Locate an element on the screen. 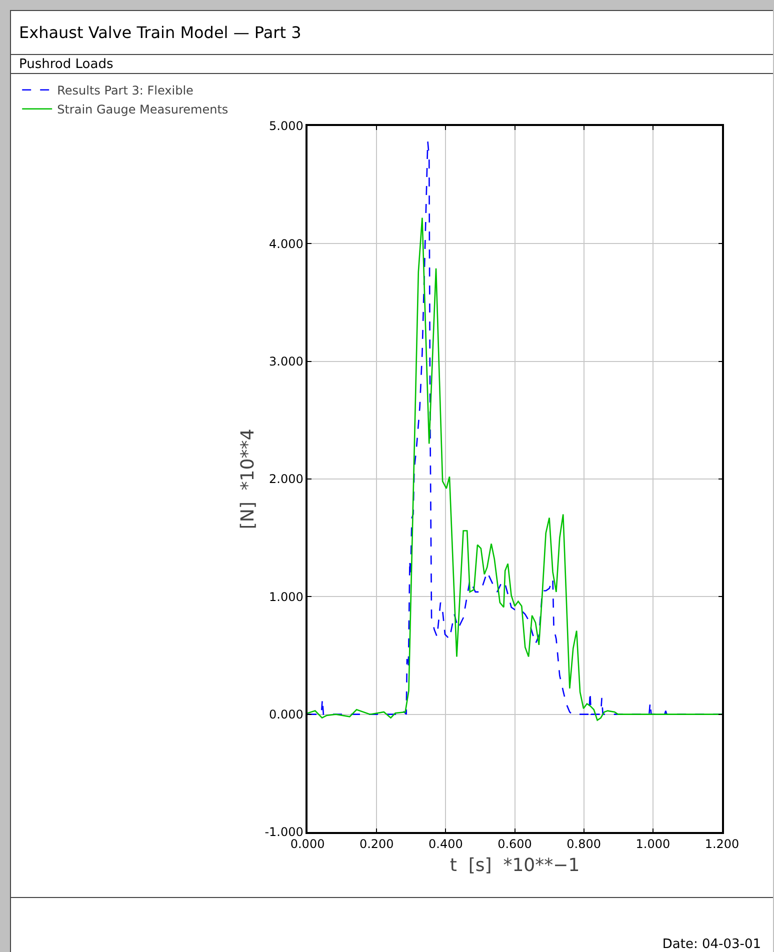  text: Pushrod Loads is located at coordinates (392, 65).